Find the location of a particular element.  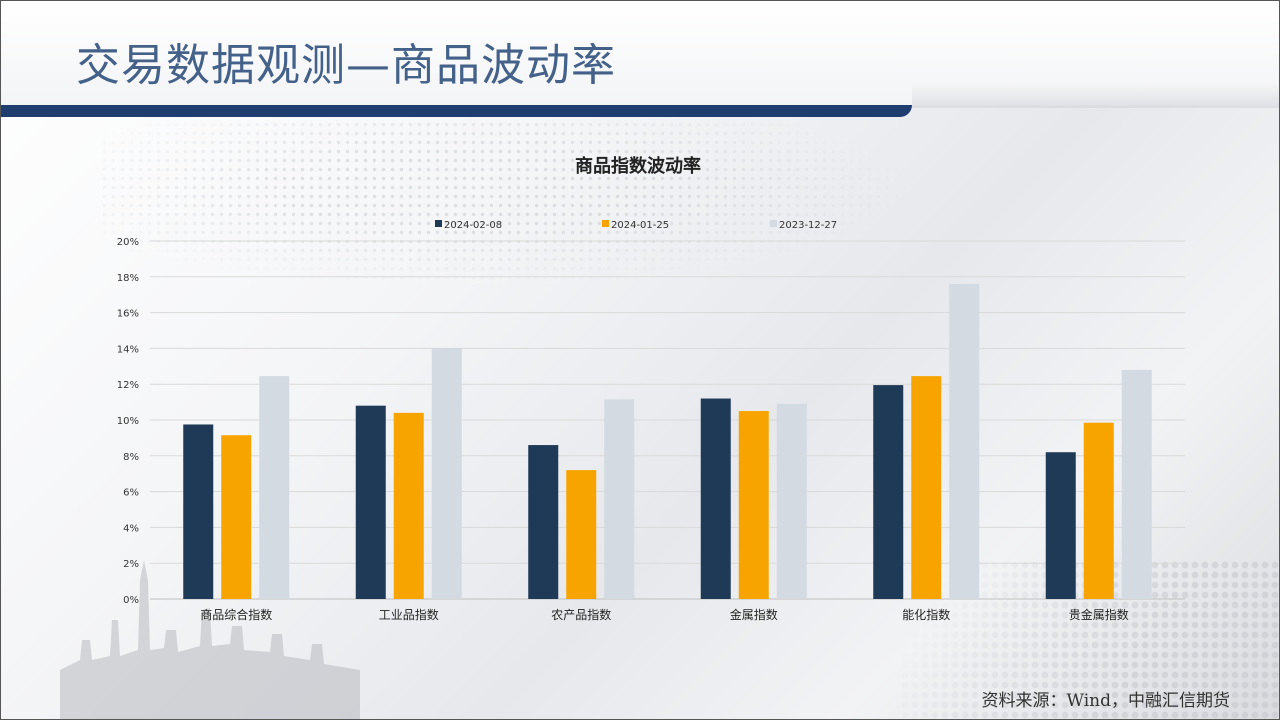

y-tick-label: 16% is located at coordinates (128, 314).